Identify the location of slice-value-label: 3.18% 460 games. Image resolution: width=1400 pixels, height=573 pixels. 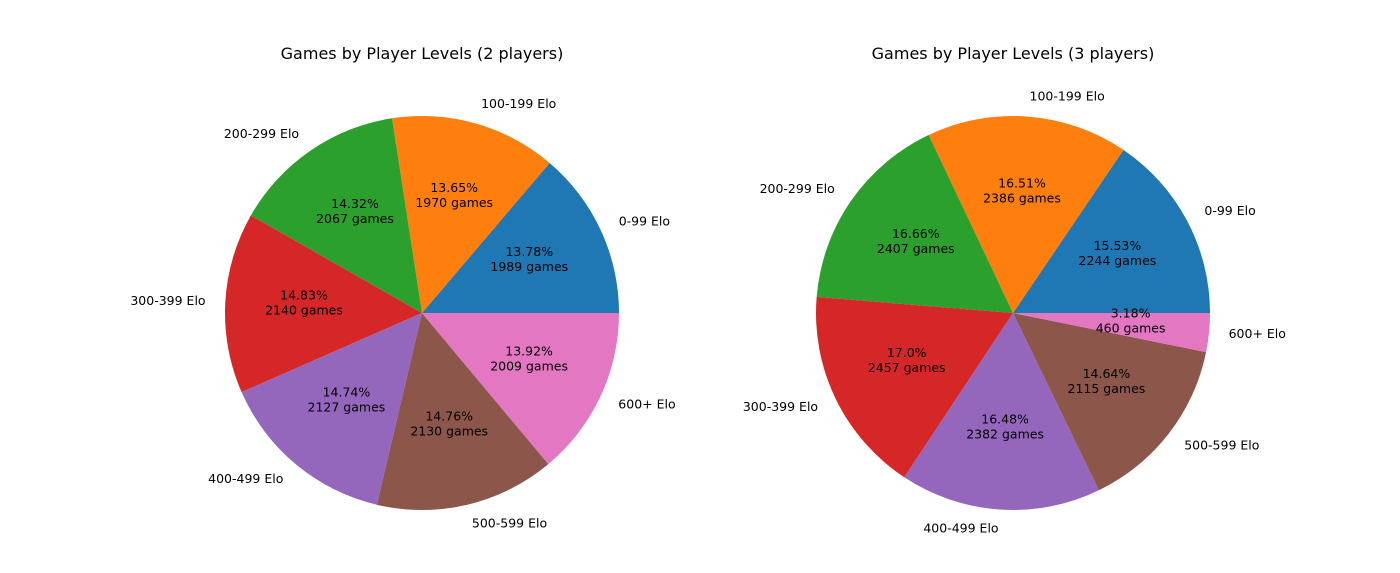
(1131, 320).